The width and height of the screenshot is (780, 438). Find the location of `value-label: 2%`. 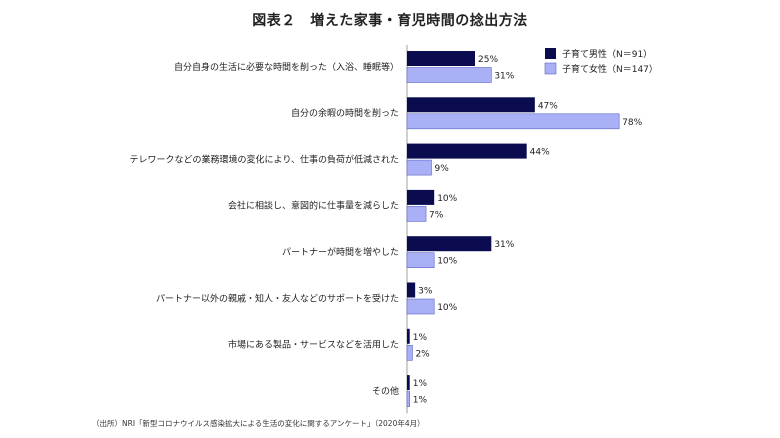

value-label: 2% is located at coordinates (422, 354).